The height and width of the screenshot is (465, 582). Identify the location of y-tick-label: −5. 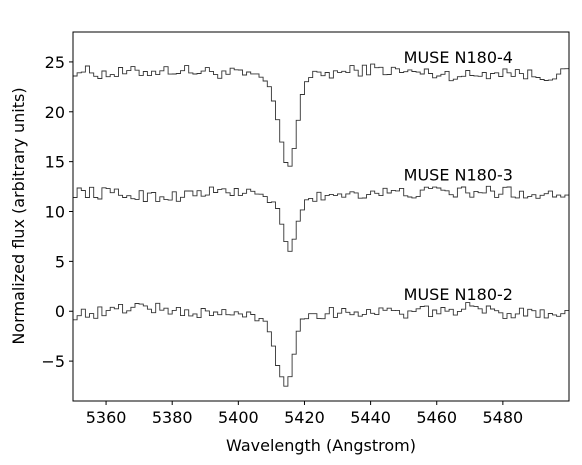
(53, 361).